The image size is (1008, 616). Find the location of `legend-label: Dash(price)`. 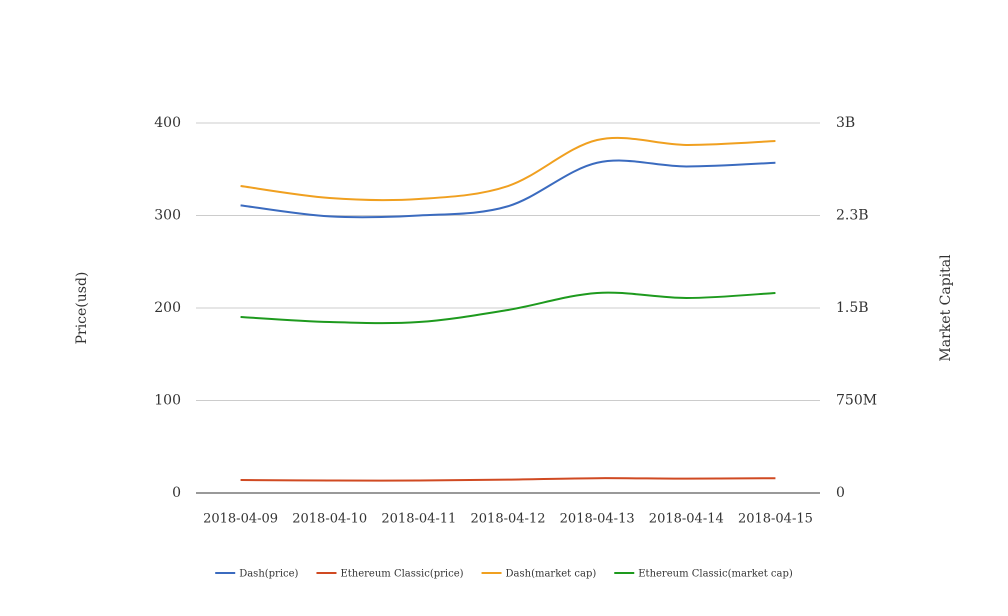

legend-label: Dash(price) is located at coordinates (268, 574).